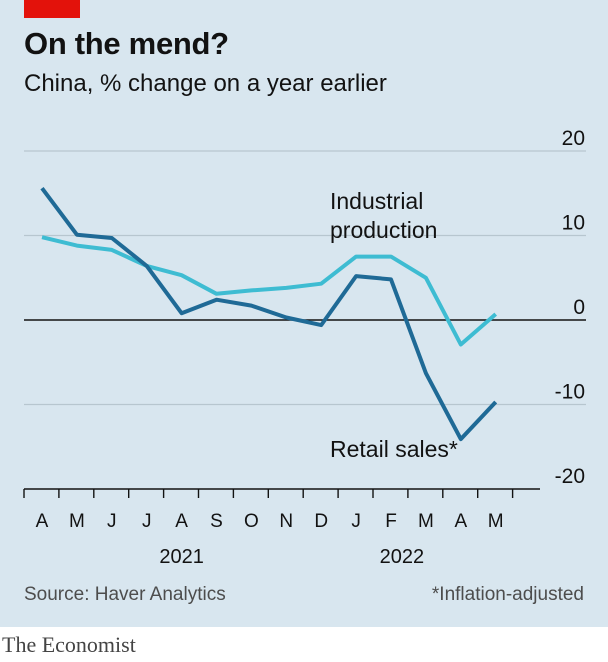  I want to click on chart-title: On the mend?, so click(126, 43).